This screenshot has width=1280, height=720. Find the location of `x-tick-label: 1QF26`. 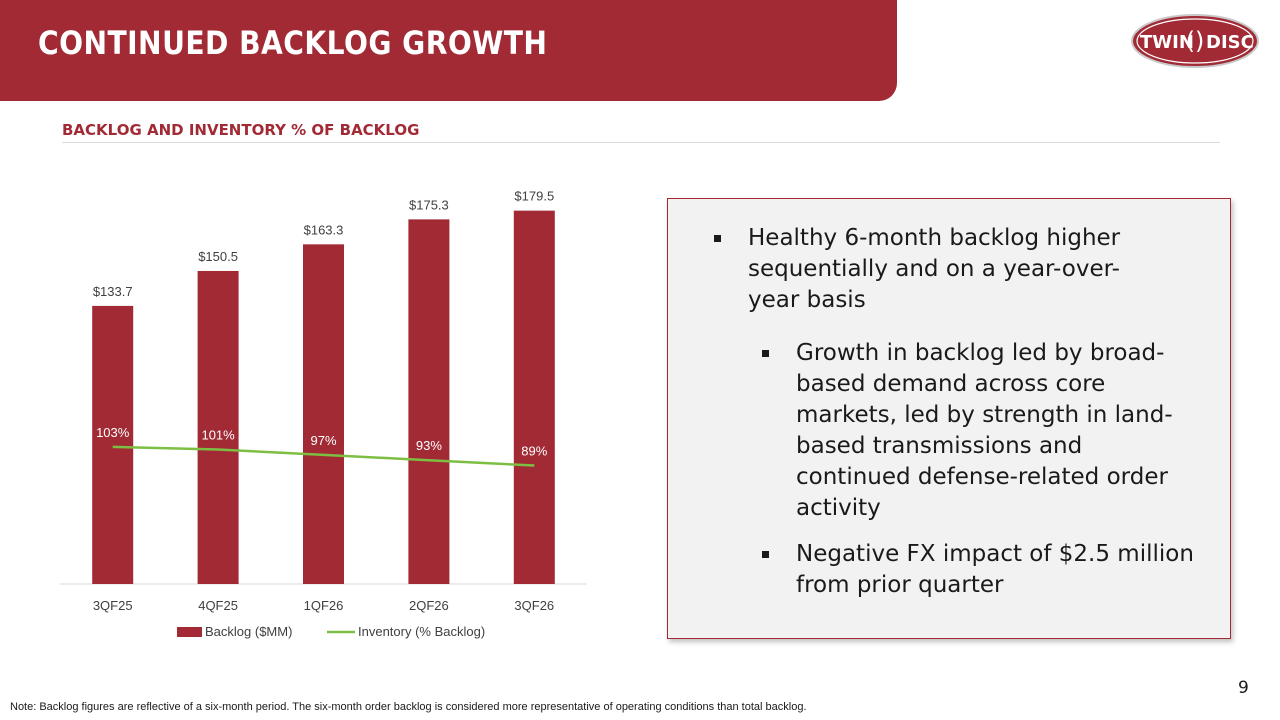

x-tick-label: 1QF26 is located at coordinates (324, 605).